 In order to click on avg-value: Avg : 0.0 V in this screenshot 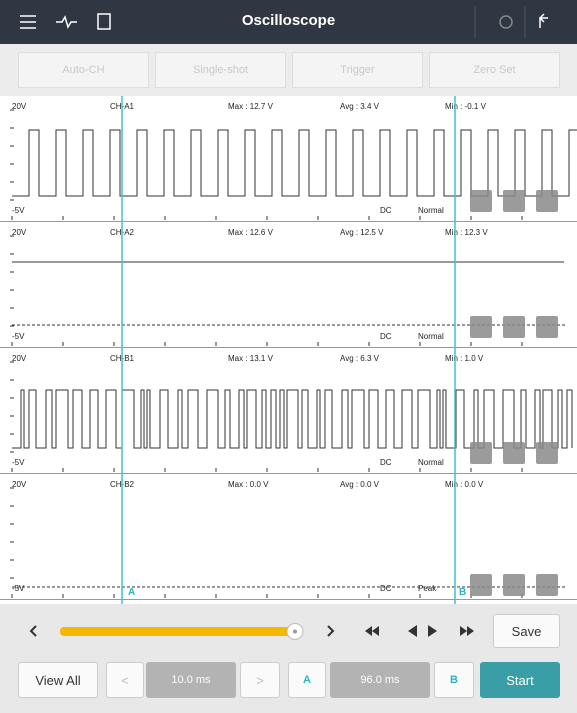, I will do `click(359, 484)`.